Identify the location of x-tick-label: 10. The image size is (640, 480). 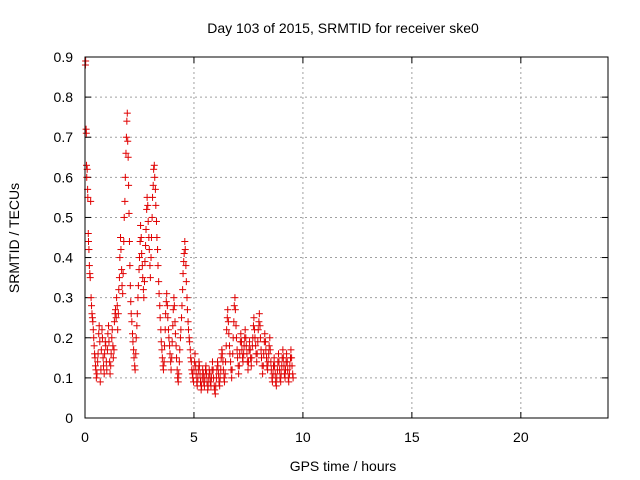
(303, 437).